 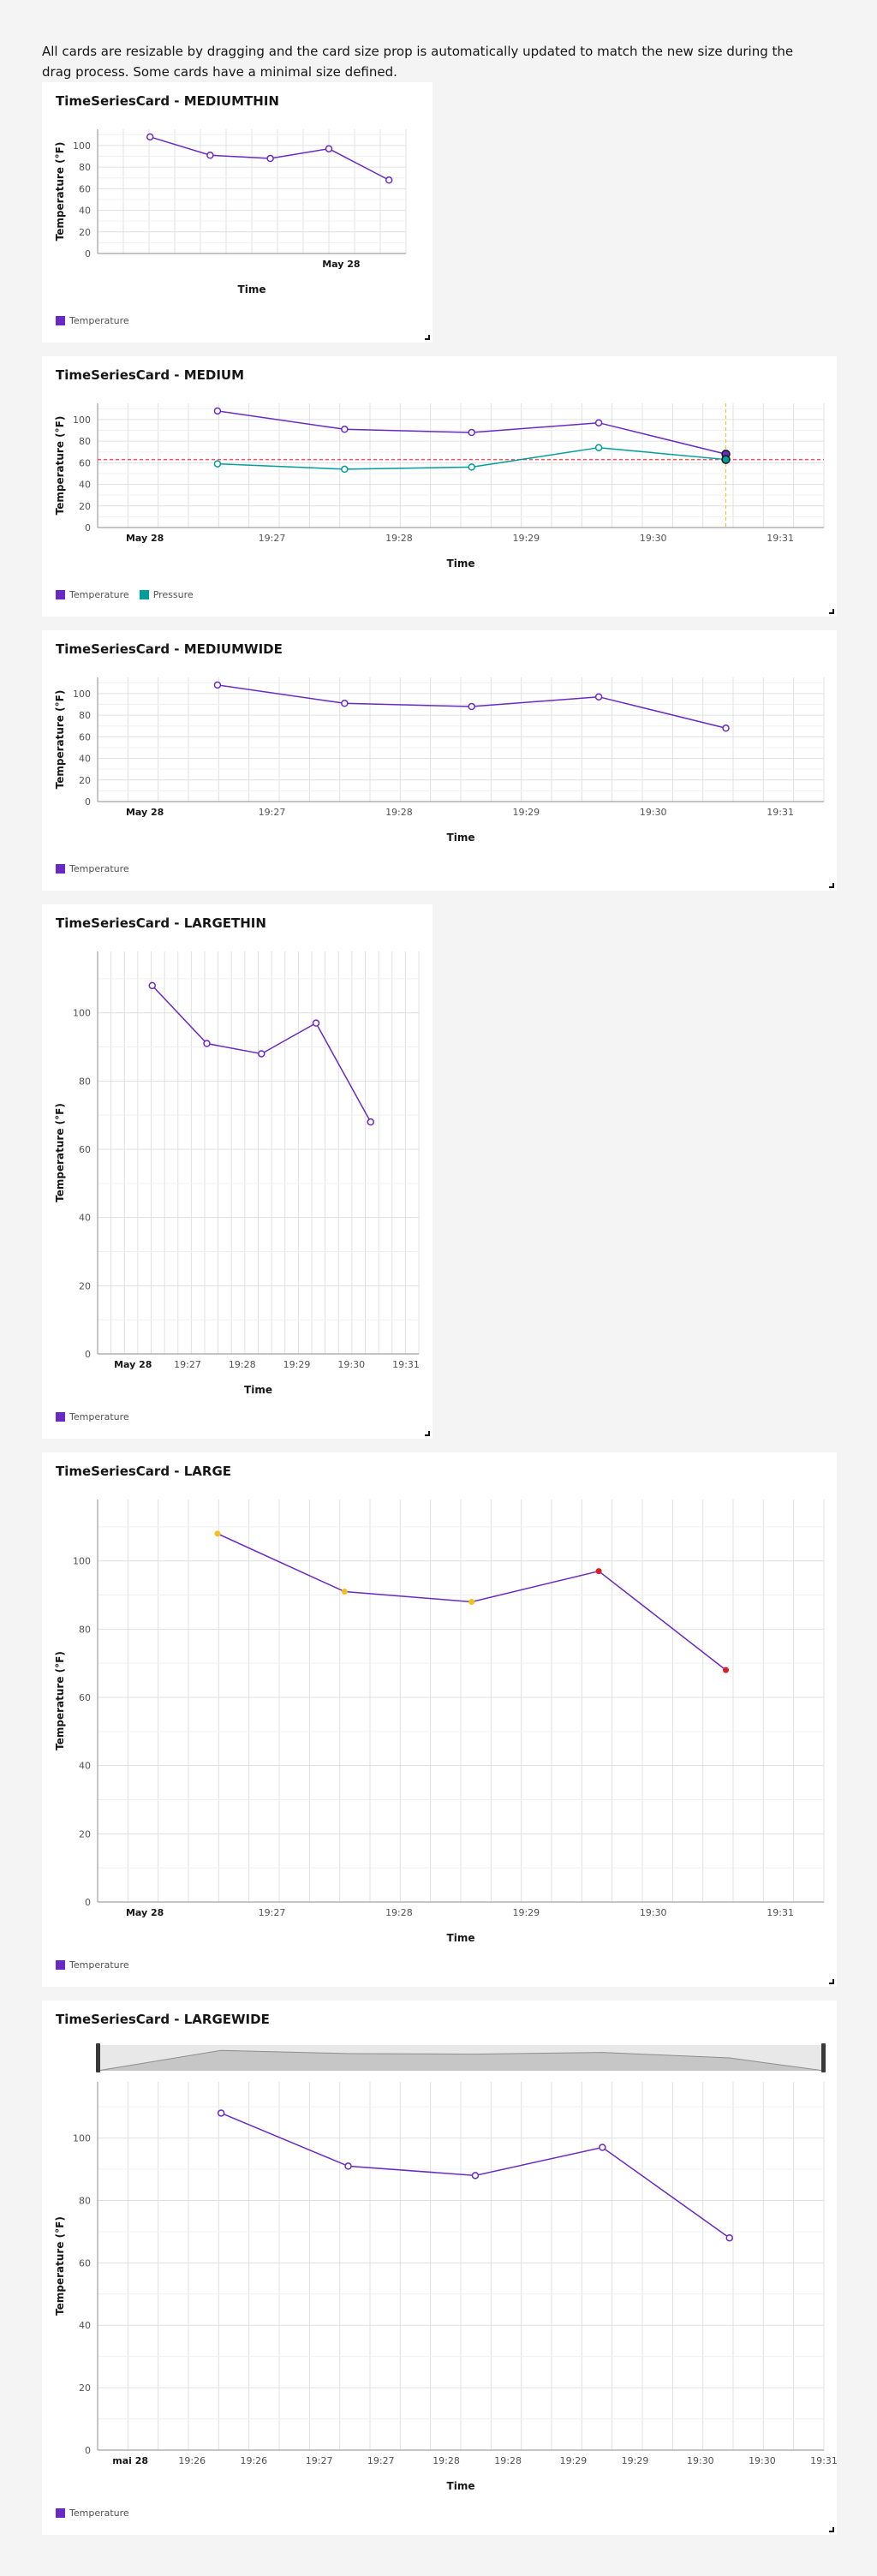 What do you see at coordinates (253, 2460) in the screenshot?
I see `x-tick-label: 19:26` at bounding box center [253, 2460].